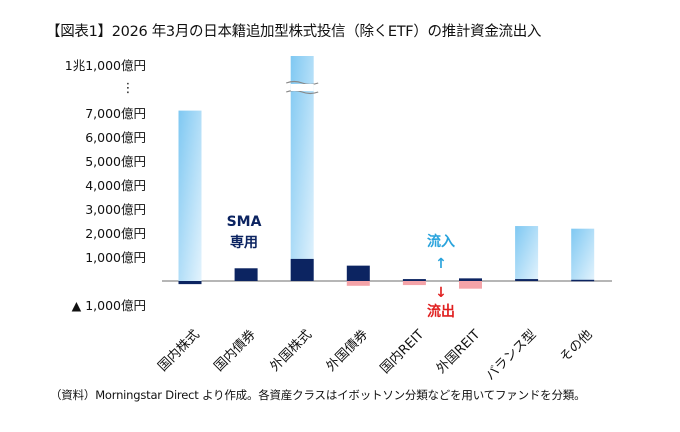 The height and width of the screenshot is (432, 680). Describe the element at coordinates (291, 350) in the screenshot. I see `x-tick-label: 外国株式` at that location.